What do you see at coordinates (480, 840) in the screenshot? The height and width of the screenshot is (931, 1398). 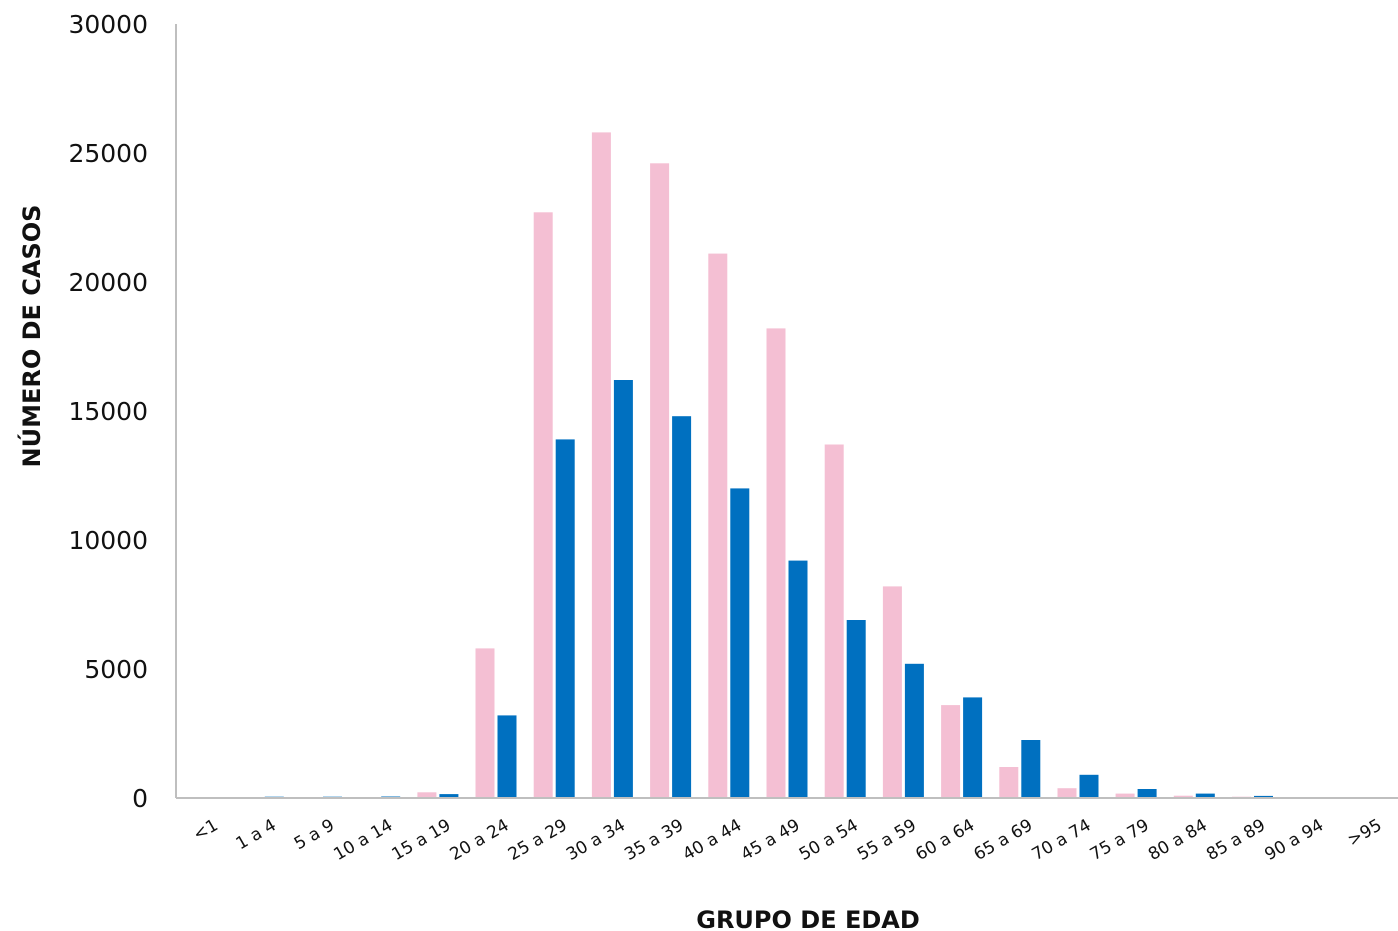 I see `x-tick-label-5: 20 a 24` at bounding box center [480, 840].